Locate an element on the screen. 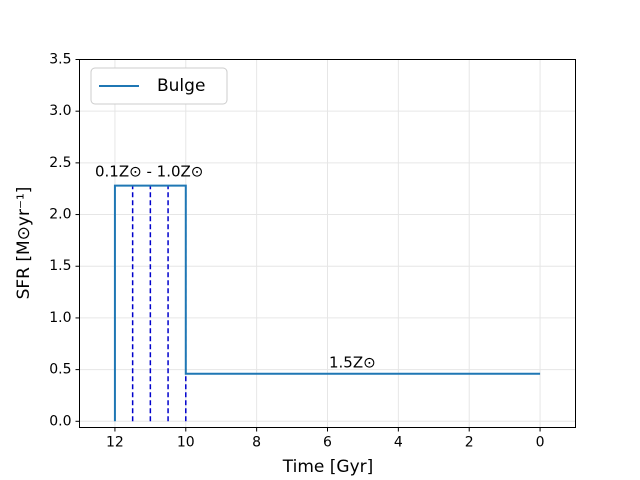  x-tick-label: 12 is located at coordinates (115, 443).